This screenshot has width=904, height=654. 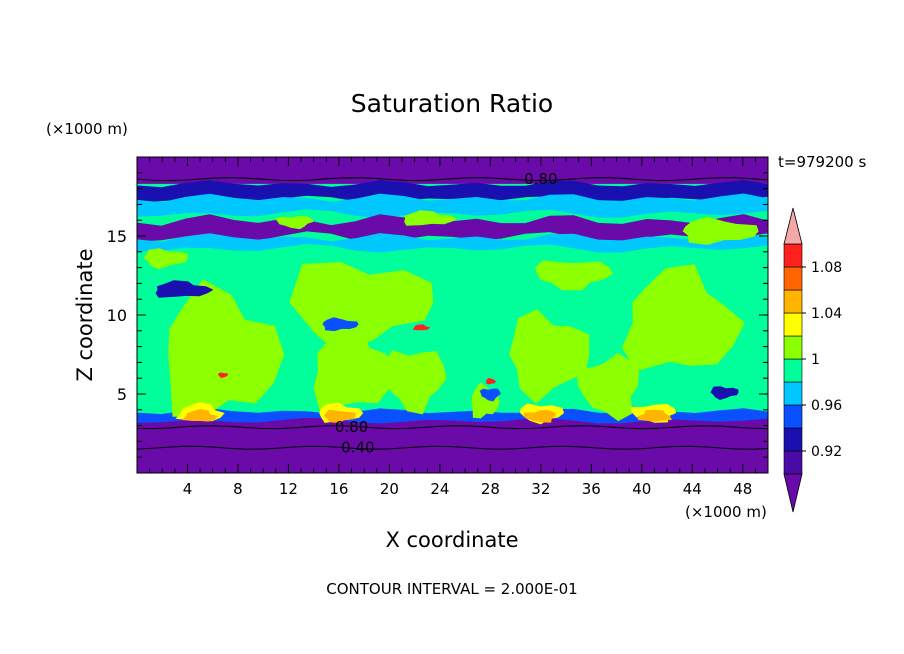 I want to click on field-cyan-band, so click(x=452, y=243).